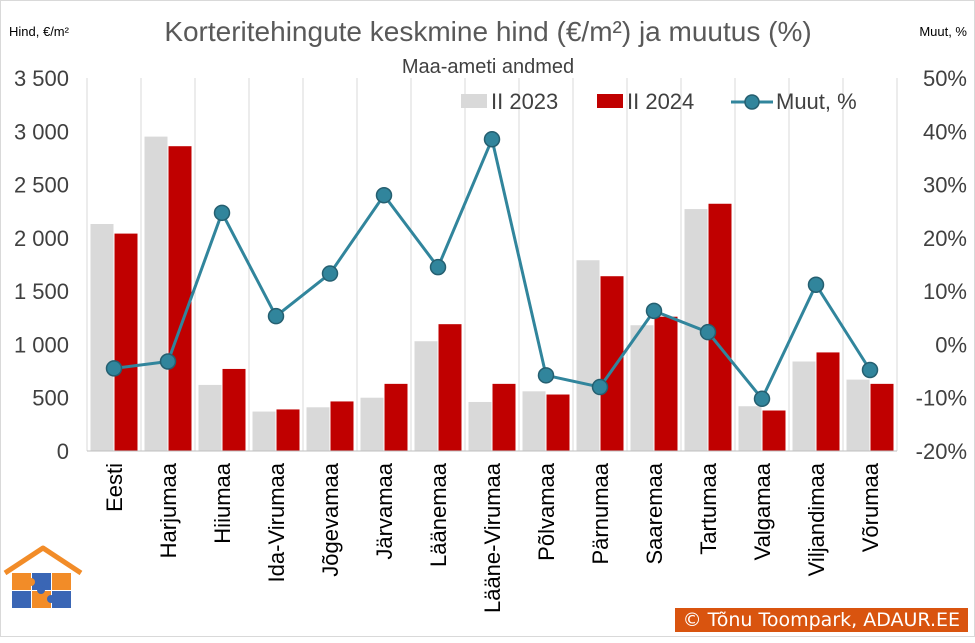  What do you see at coordinates (945, 131) in the screenshot?
I see `y-right-tick-label: 40%` at bounding box center [945, 131].